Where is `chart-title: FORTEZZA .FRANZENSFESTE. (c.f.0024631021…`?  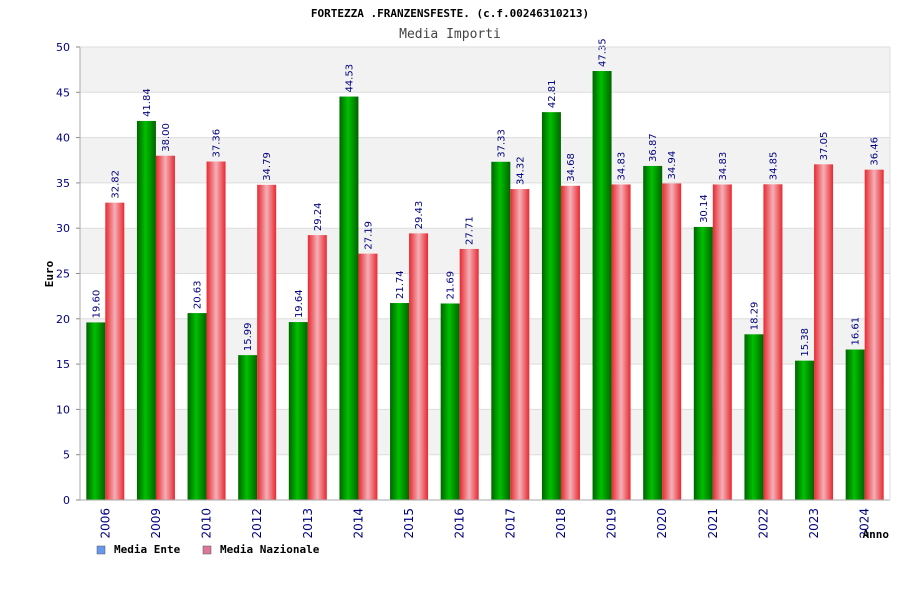 chart-title: FORTEZZA .FRANZENSFESTE. (c.f.0024631021… is located at coordinates (450, 13).